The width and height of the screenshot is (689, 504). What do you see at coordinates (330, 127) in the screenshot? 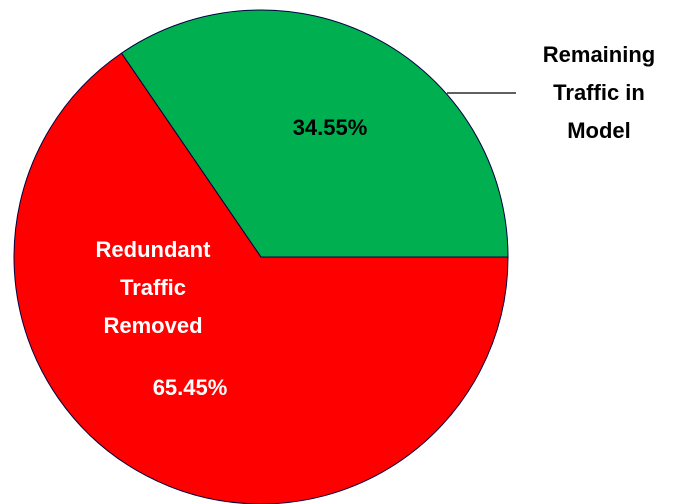
I see `value-label: 34.55%` at bounding box center [330, 127].